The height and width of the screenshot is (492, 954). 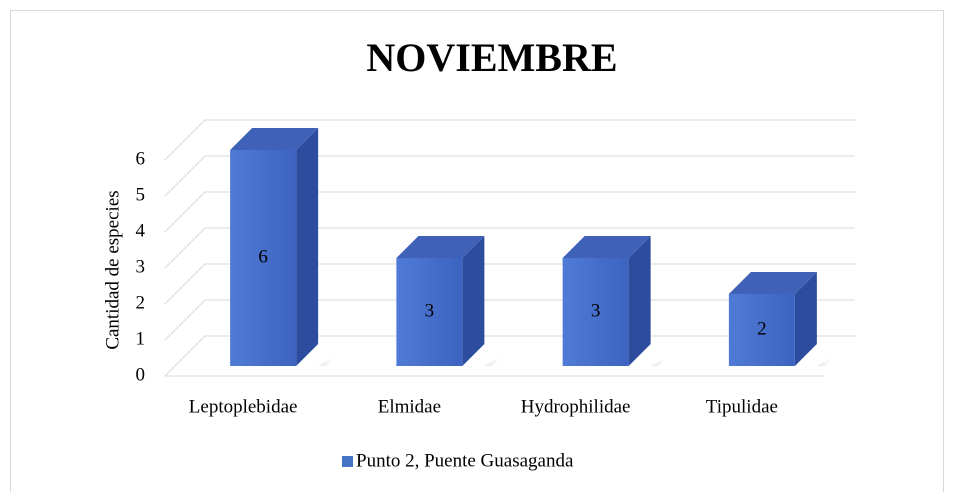 What do you see at coordinates (347, 461) in the screenshot?
I see `legend-swatch` at bounding box center [347, 461].